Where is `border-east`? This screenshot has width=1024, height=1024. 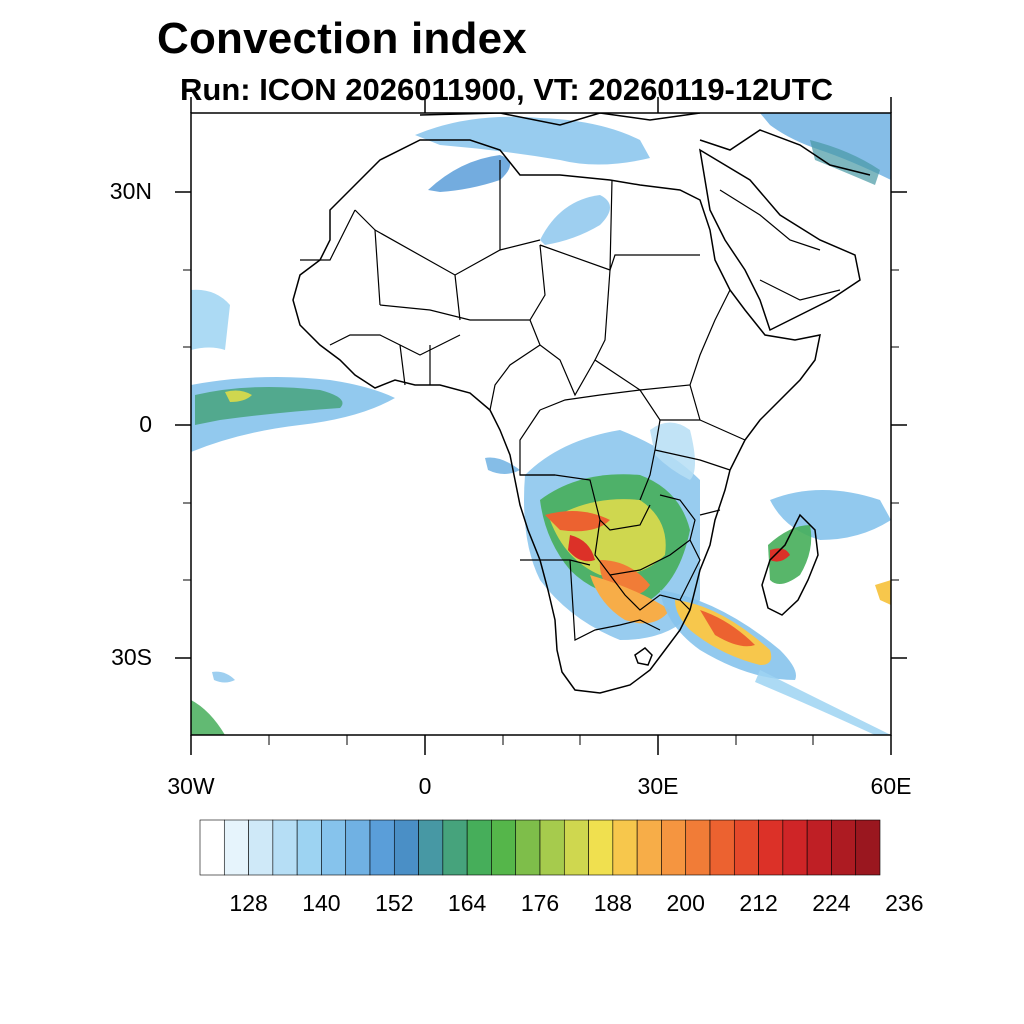
border-east is located at coordinates (700, 427).